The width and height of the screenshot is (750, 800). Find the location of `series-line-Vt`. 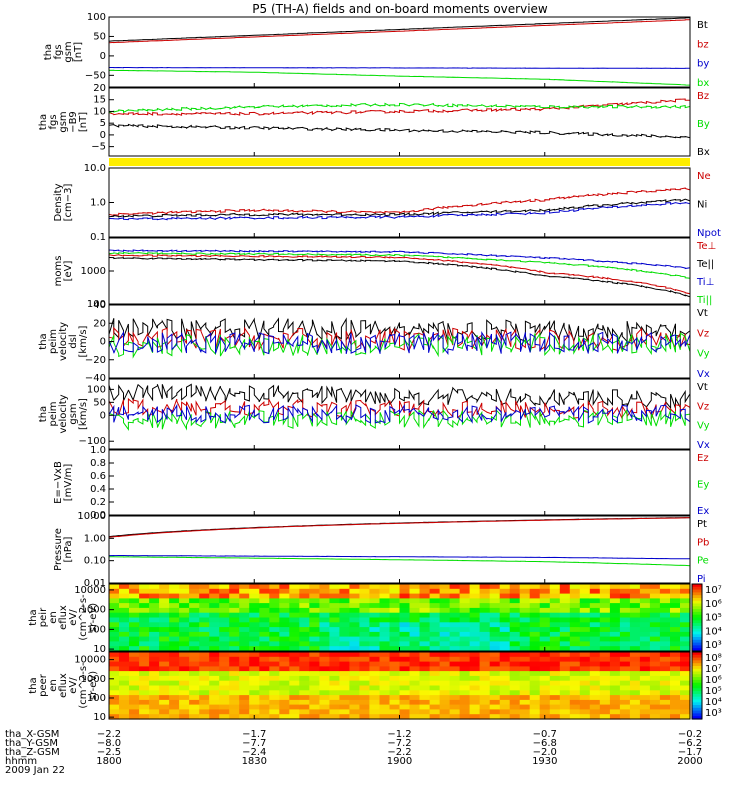

series-line-Vt is located at coordinates (399, 330).